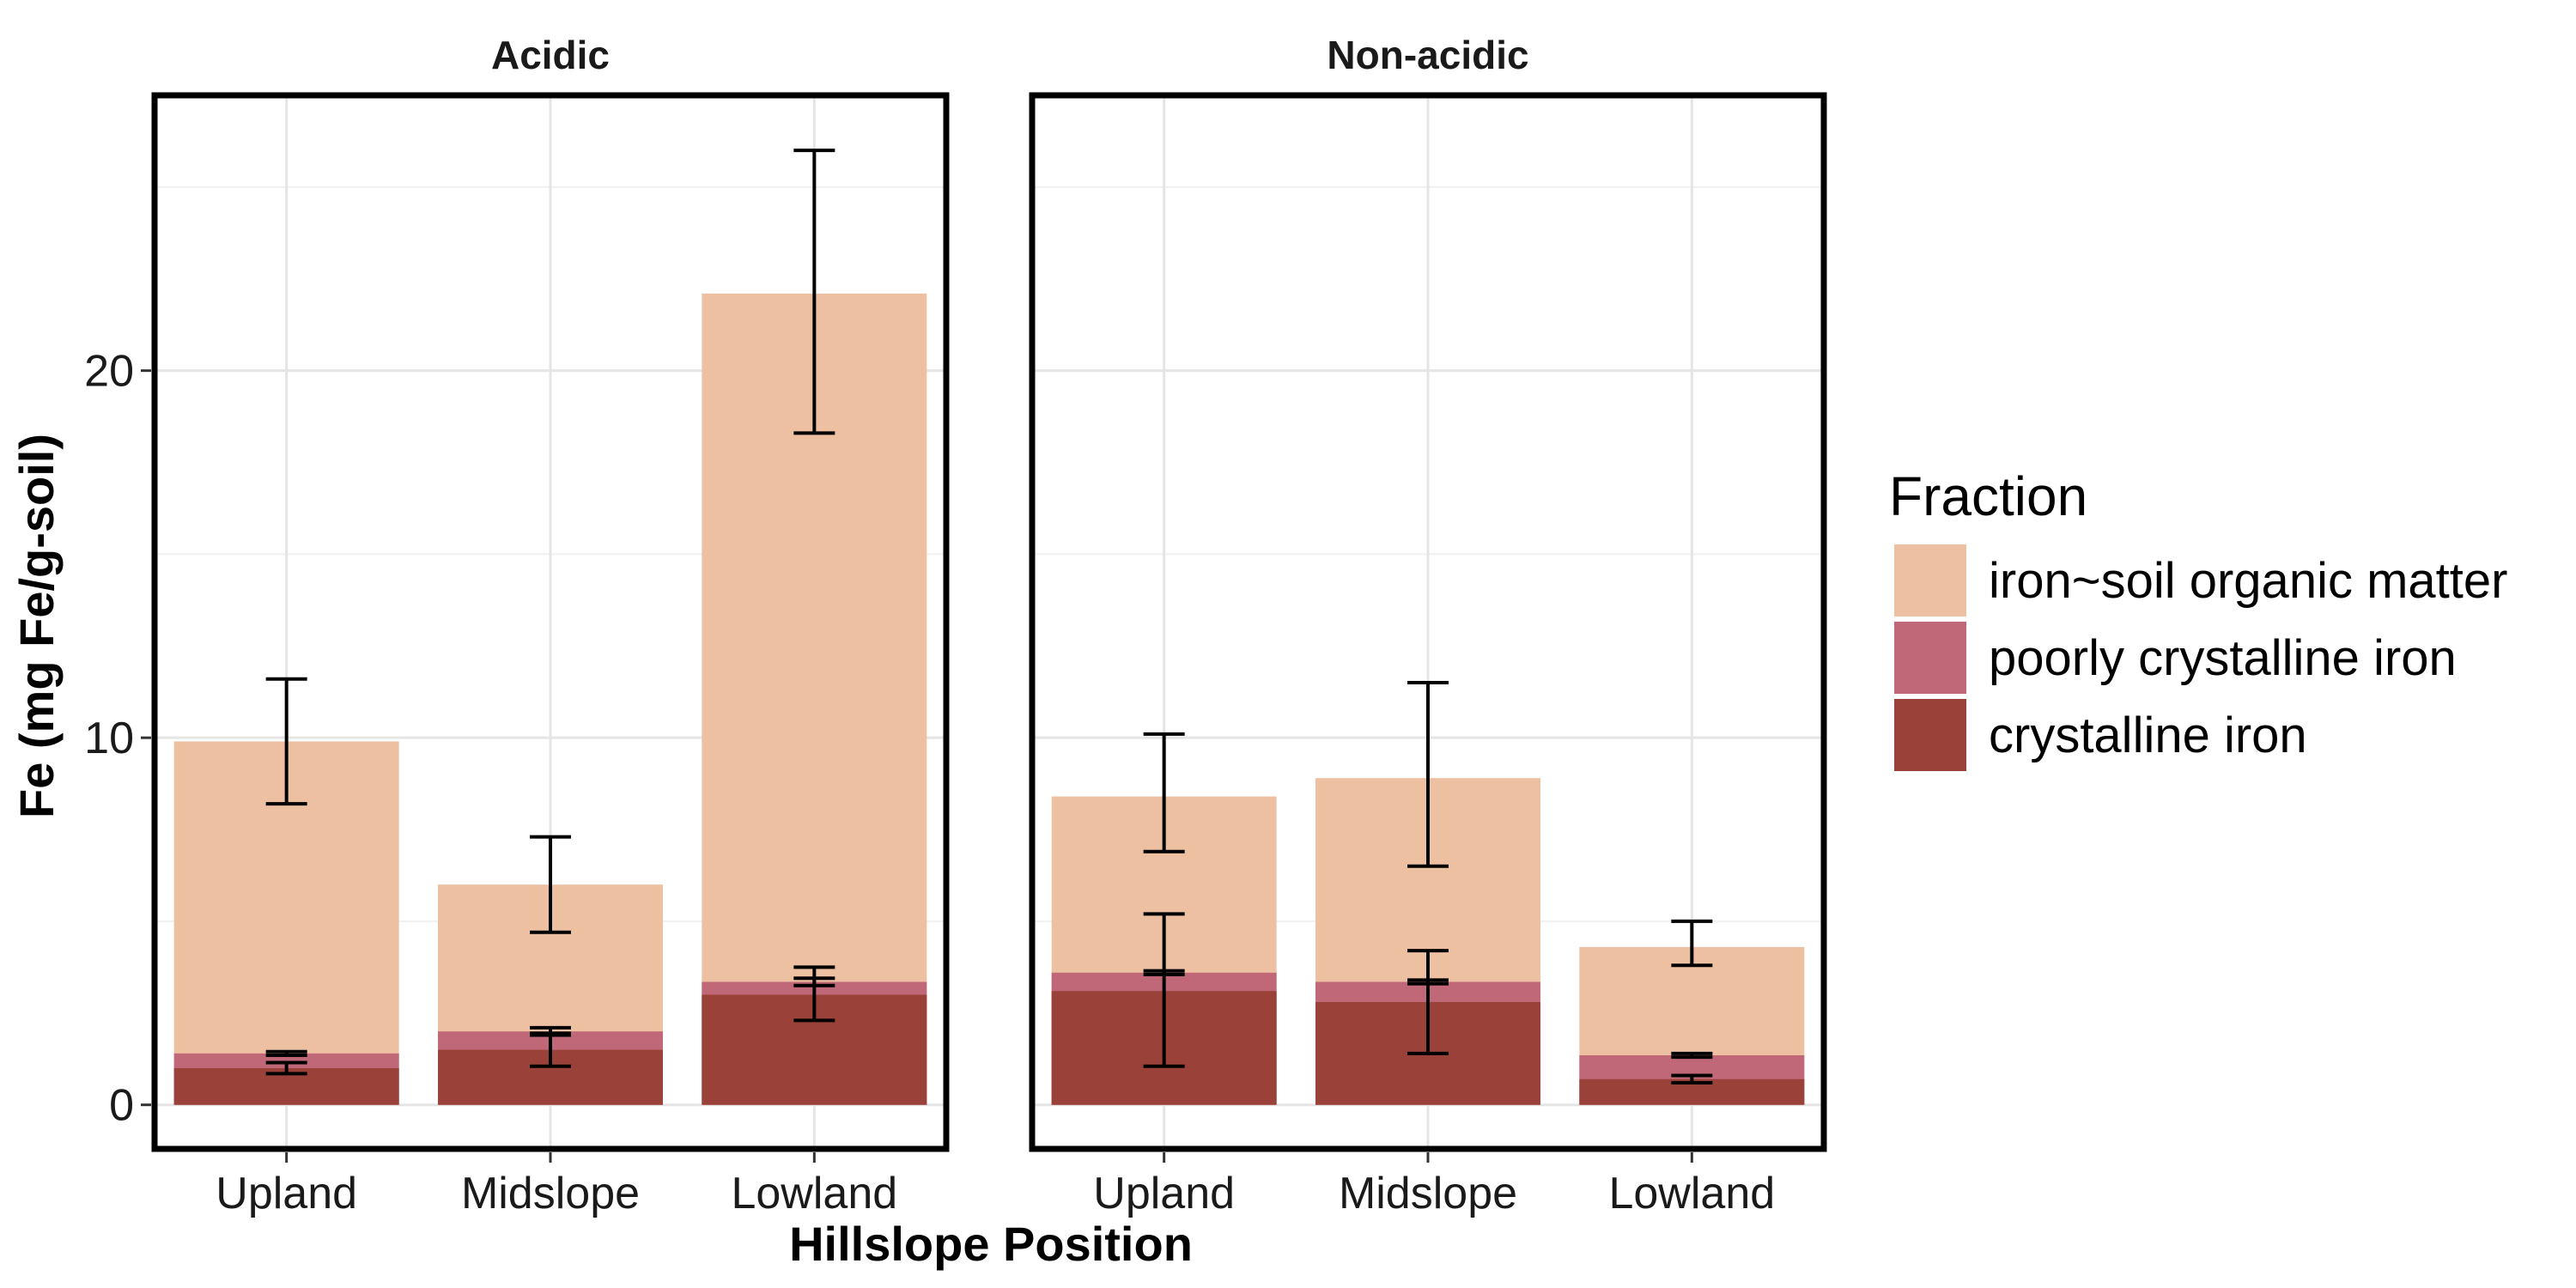  I want to click on y-tick-label: 20, so click(109, 372).